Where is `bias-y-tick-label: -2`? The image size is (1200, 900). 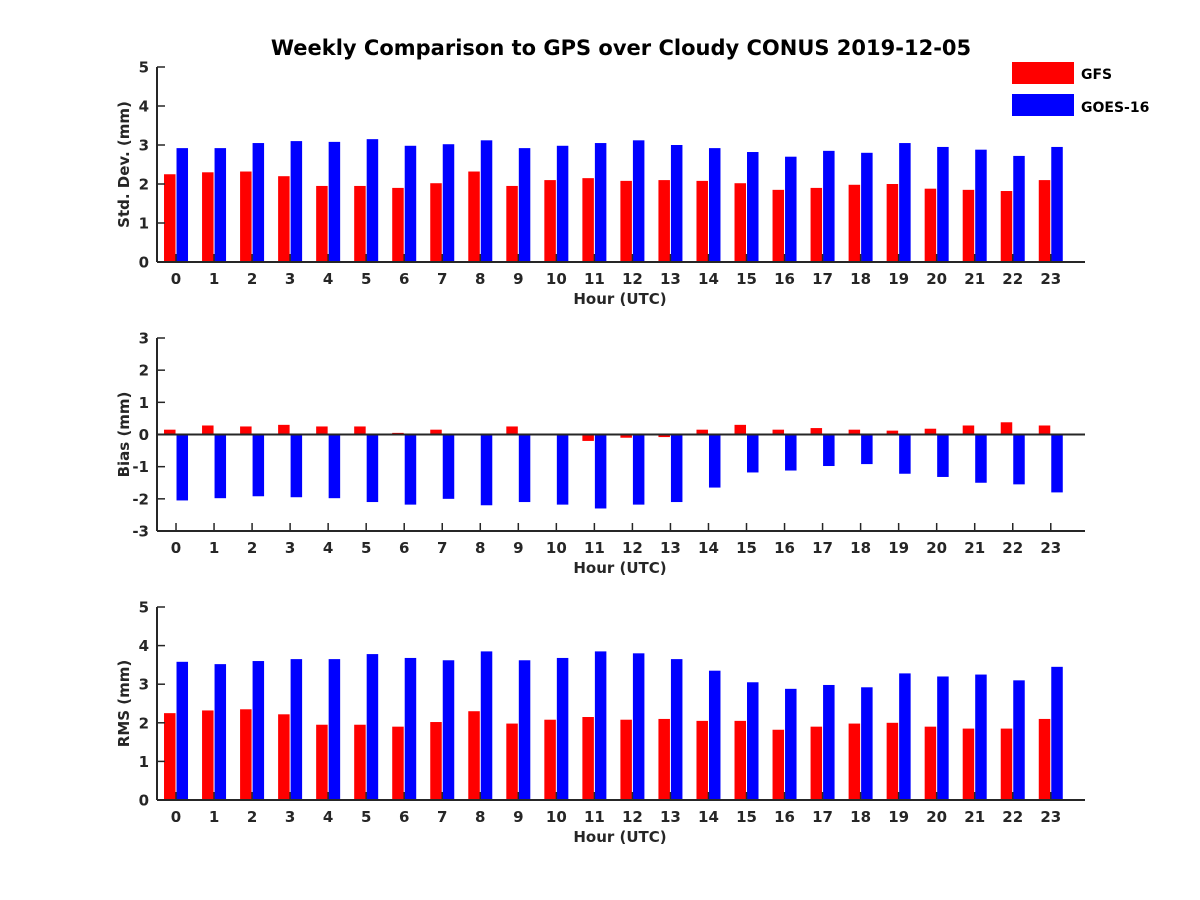
bias-y-tick-label: -2 is located at coordinates (140, 499).